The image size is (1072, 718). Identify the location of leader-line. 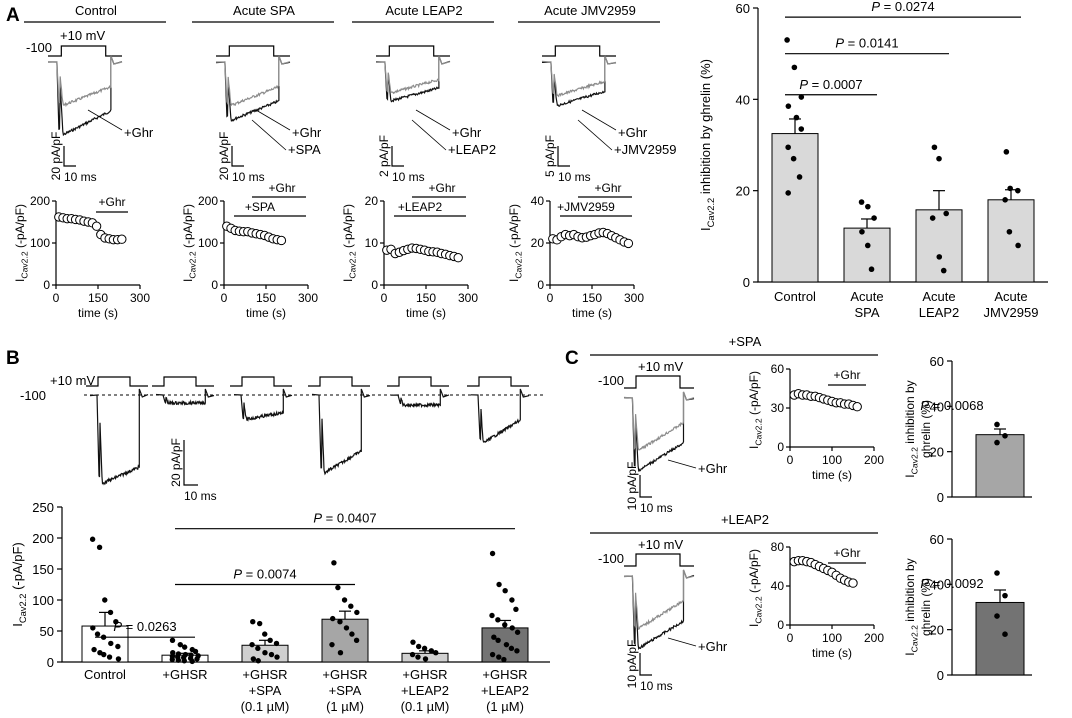
(429, 135).